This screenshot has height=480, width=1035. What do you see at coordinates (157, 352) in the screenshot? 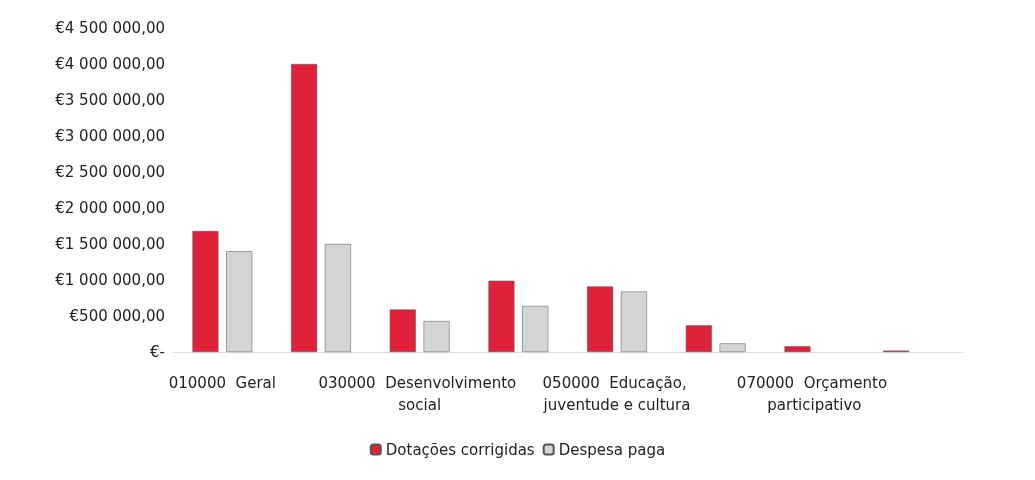
I see `y-tick-label: €-` at bounding box center [157, 352].